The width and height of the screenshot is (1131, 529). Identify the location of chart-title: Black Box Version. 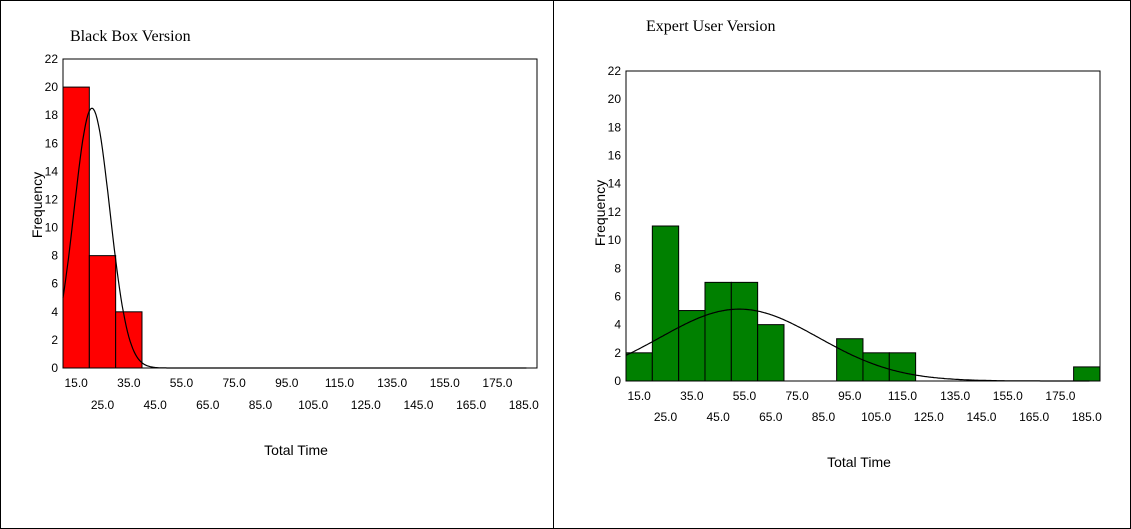
(130, 36).